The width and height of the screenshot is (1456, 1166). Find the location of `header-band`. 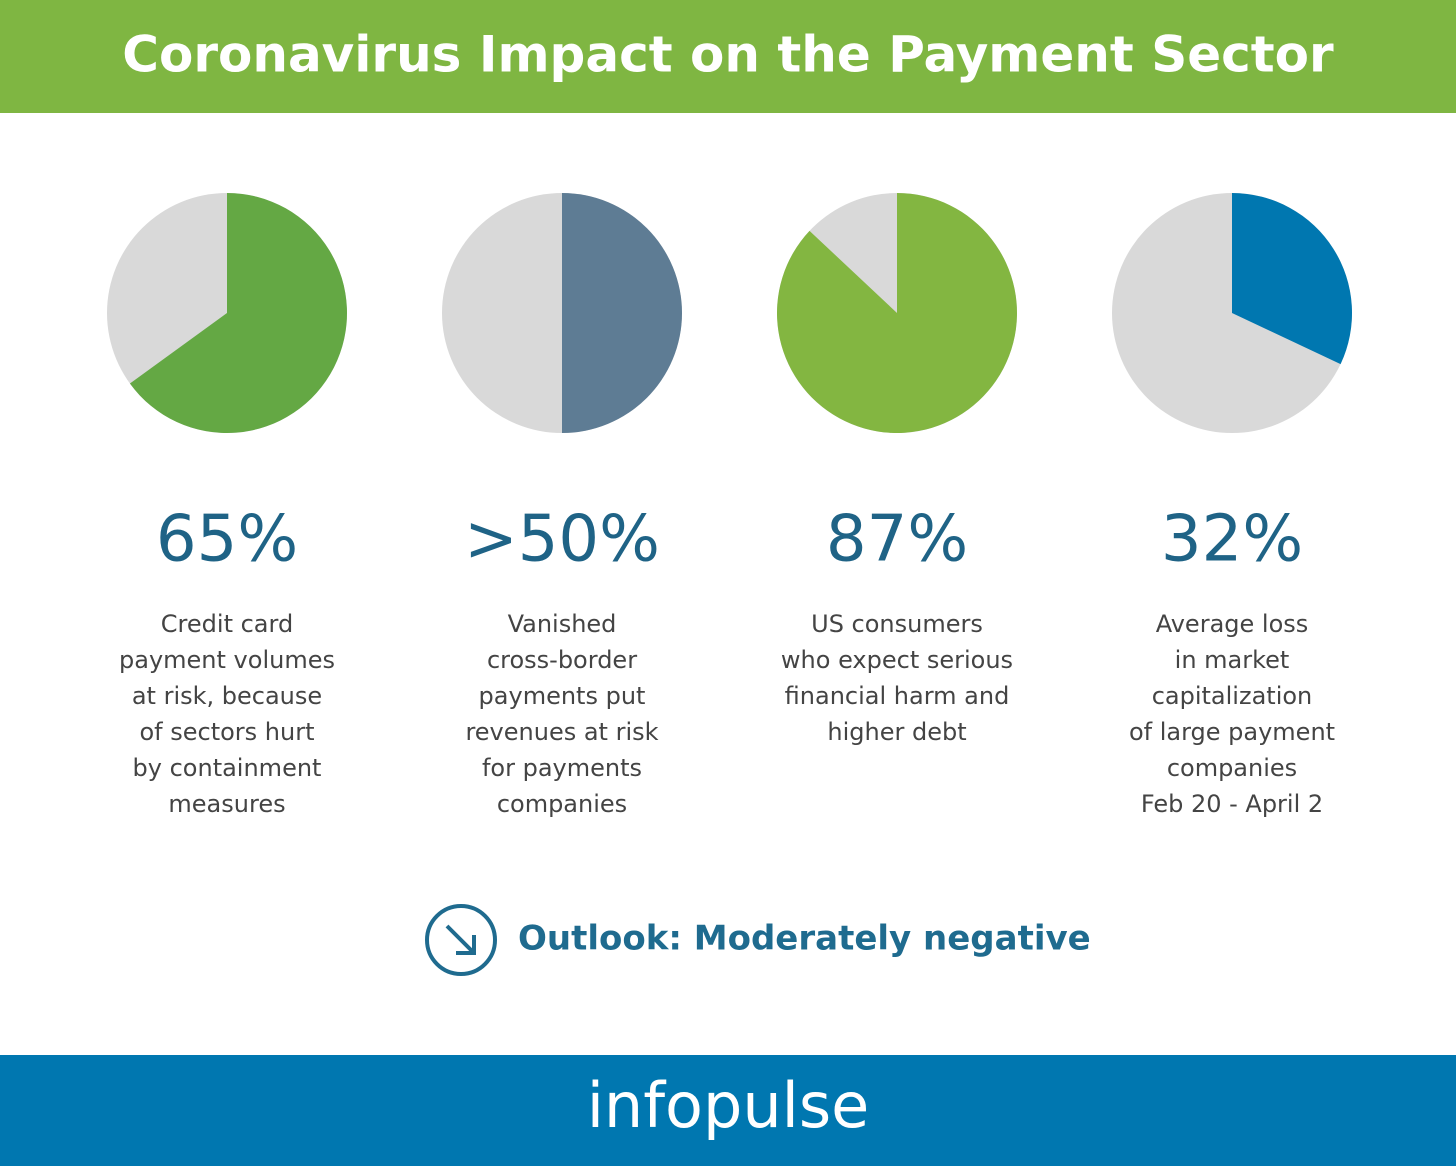

header-band is located at coordinates (728, 56).